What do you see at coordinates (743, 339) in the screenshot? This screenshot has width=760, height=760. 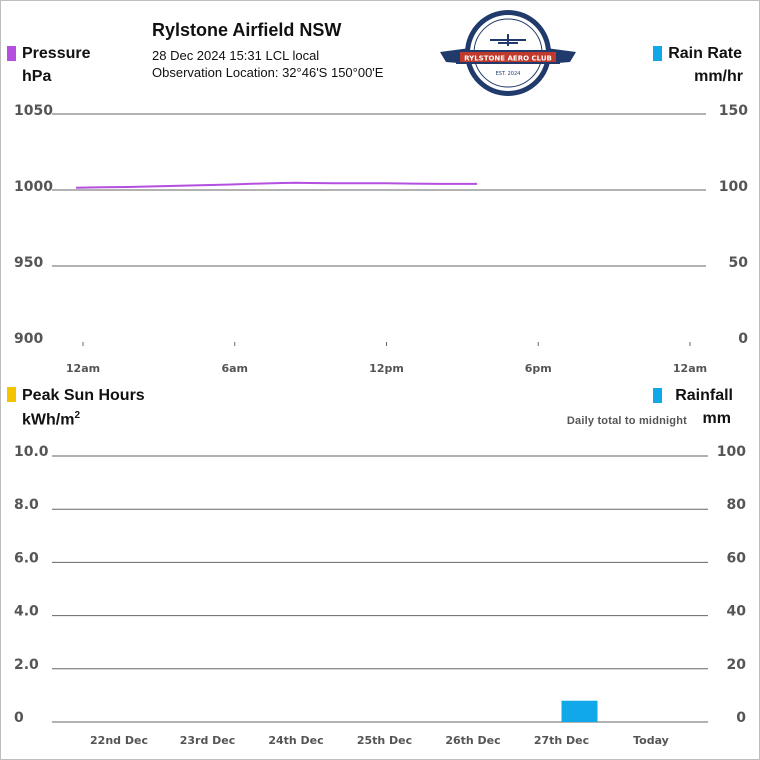 I see `rain-rate-axis-tick-label: 0` at bounding box center [743, 339].